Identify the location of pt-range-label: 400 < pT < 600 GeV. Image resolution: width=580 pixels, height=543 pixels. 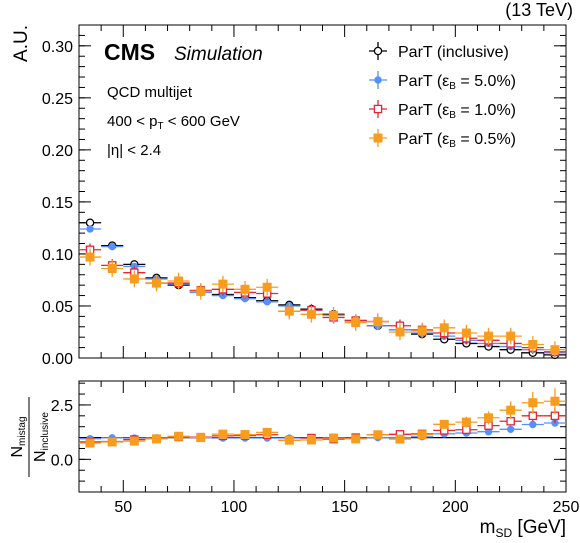
(173, 122).